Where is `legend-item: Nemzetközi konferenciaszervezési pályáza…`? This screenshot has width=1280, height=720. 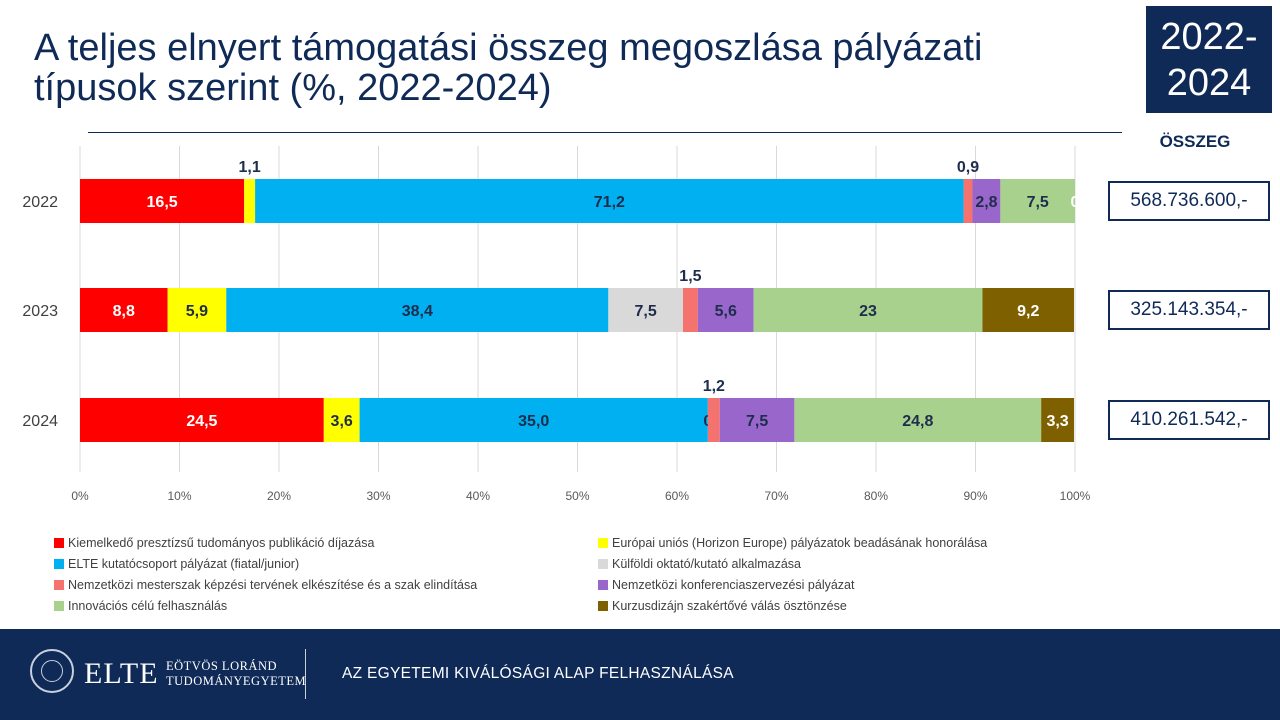 legend-item: Nemzetközi konferenciaszervezési pályáza… is located at coordinates (726, 585).